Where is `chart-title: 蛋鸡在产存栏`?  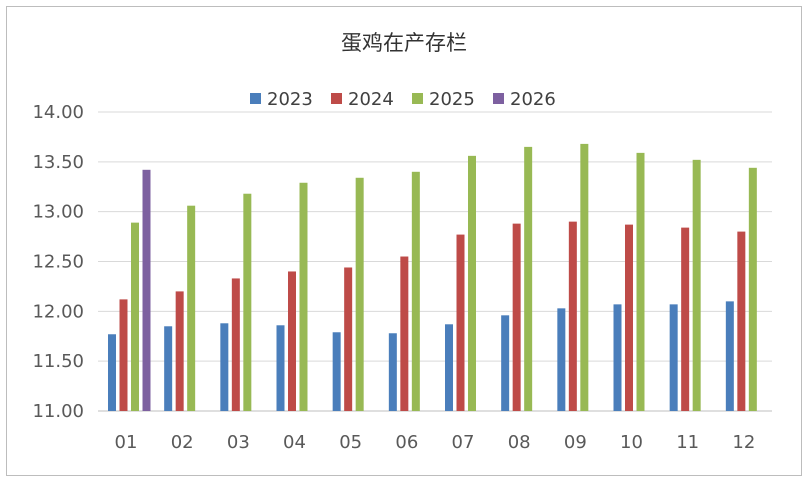 chart-title: 蛋鸡在产存栏 is located at coordinates (404, 43).